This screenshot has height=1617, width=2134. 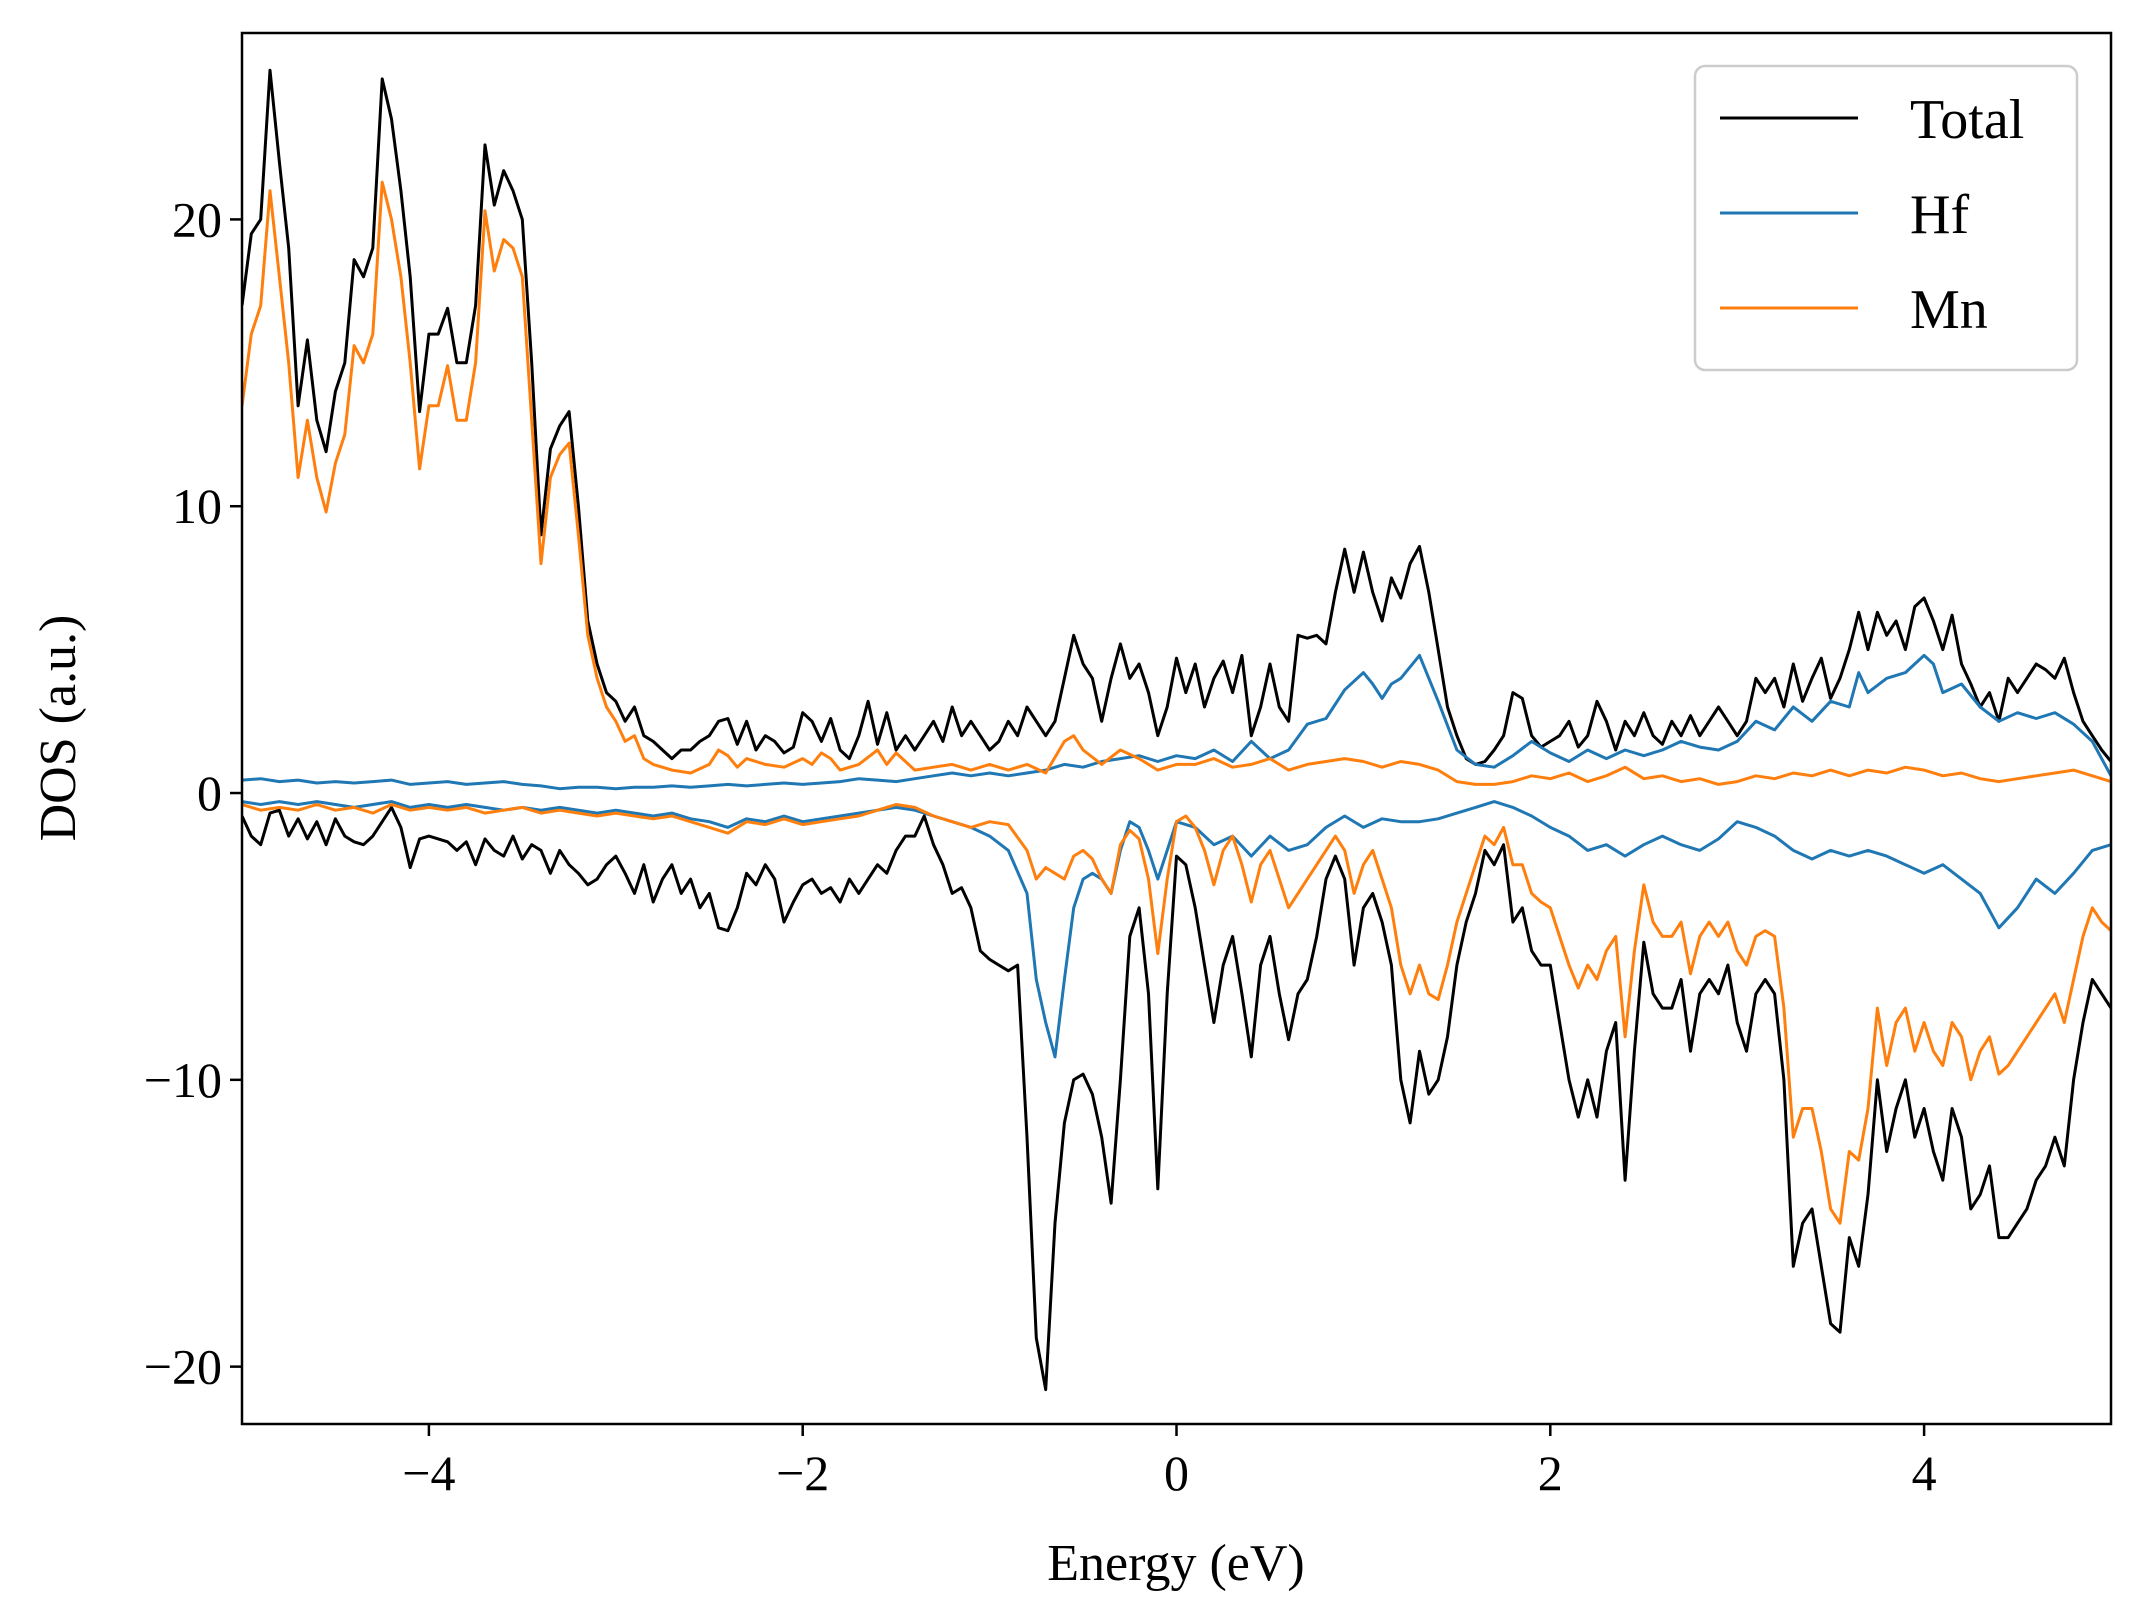 I want to click on x-tick-label: 0, so click(x=1176, y=1473).